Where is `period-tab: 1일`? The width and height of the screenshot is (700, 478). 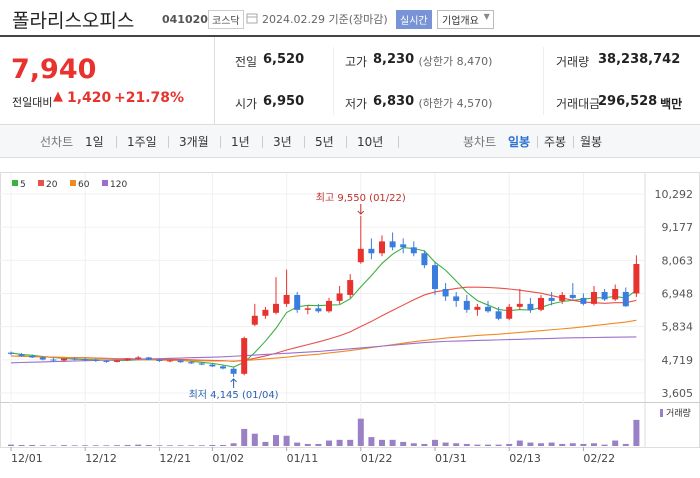
period-tab: 1일 is located at coordinates (94, 142).